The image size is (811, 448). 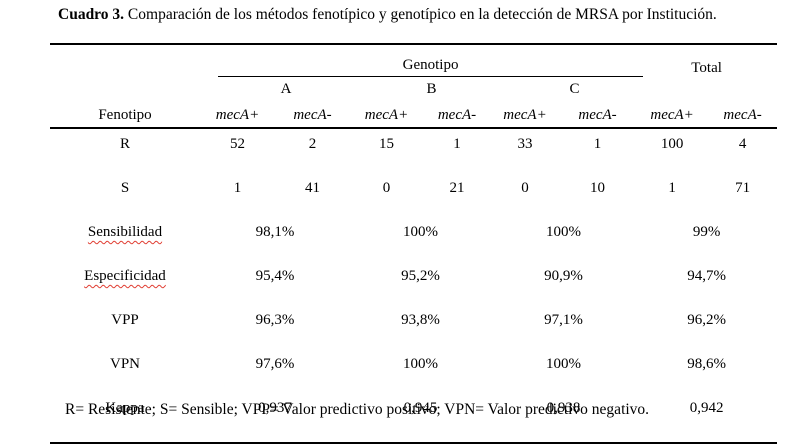 What do you see at coordinates (275, 232) in the screenshot?
I see `table-cell: 98,1%` at bounding box center [275, 232].